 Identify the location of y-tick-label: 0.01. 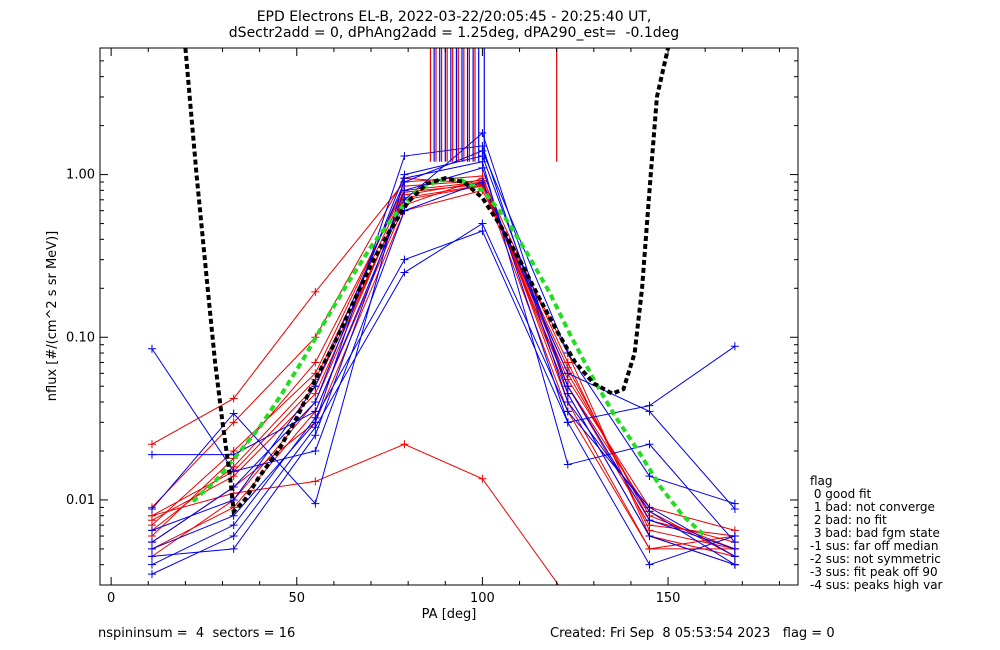
(80, 500).